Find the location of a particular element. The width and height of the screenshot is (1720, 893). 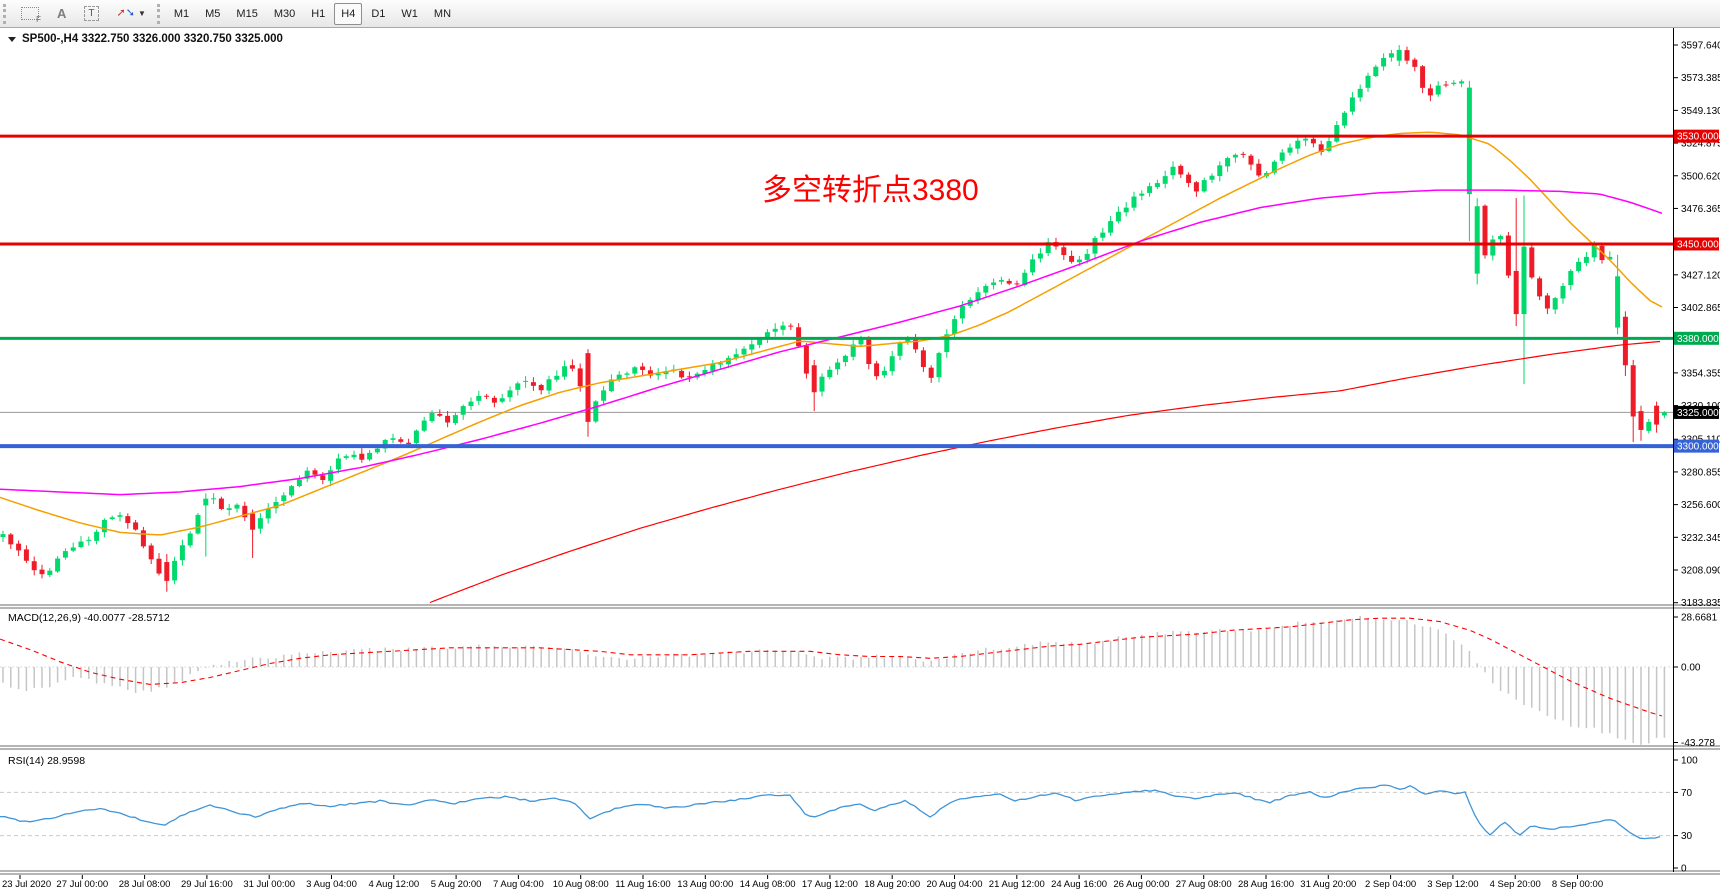

price-tick-label: 3183.835 is located at coordinates (1700, 603).